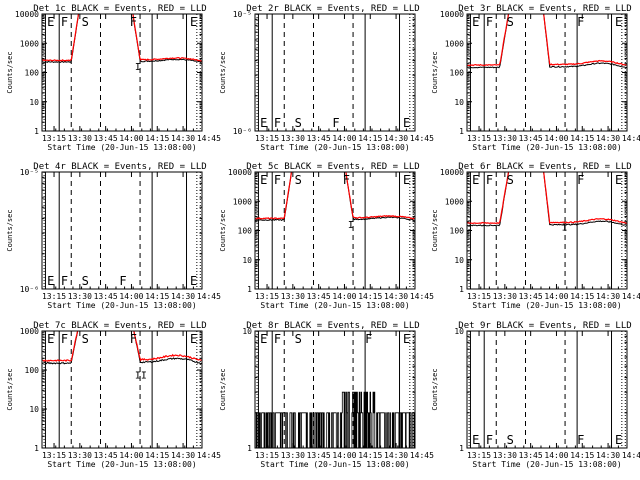 The image size is (640, 480). What do you see at coordinates (141, 376) in the screenshot?
I see `segment-label: II` at bounding box center [141, 376].